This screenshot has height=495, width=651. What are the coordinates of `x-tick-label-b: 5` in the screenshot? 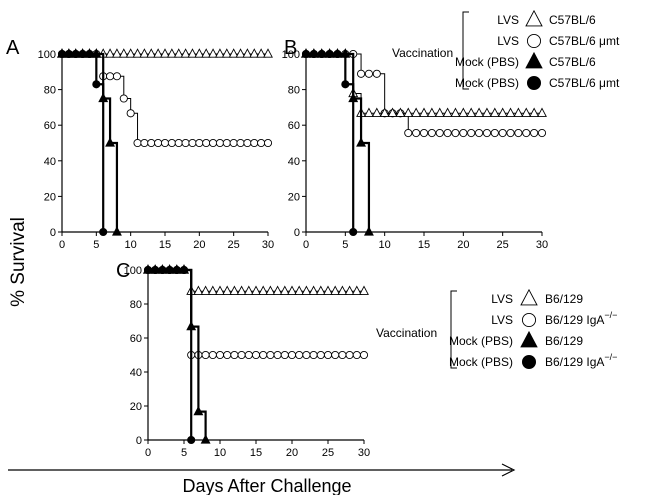 It's located at (345, 245).